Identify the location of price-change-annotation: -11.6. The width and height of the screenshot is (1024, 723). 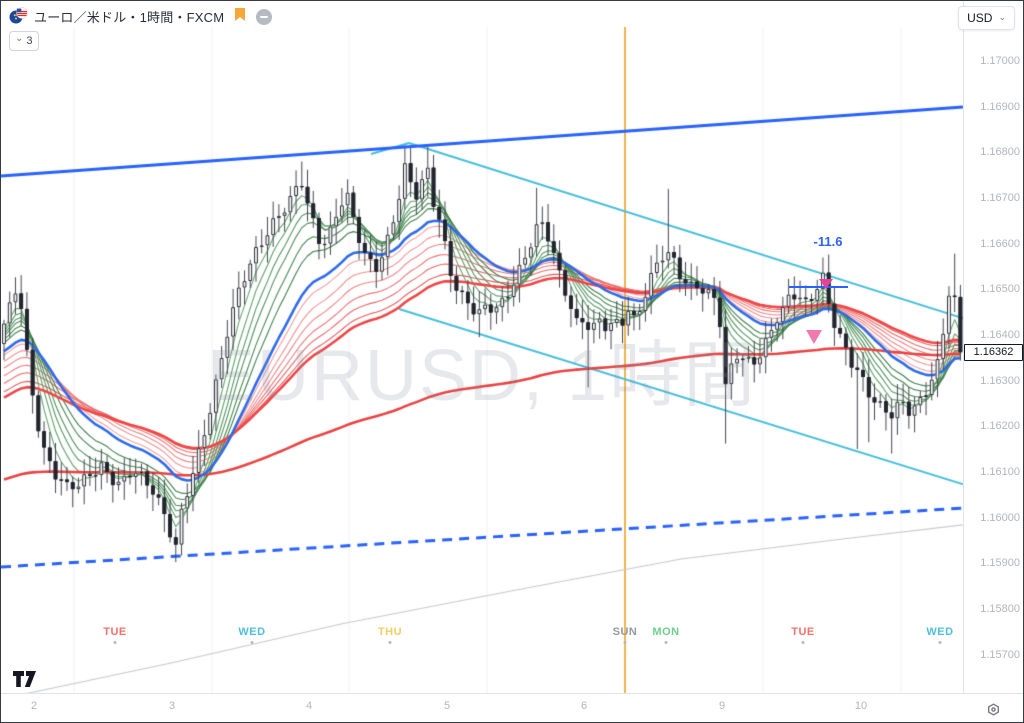
(828, 241).